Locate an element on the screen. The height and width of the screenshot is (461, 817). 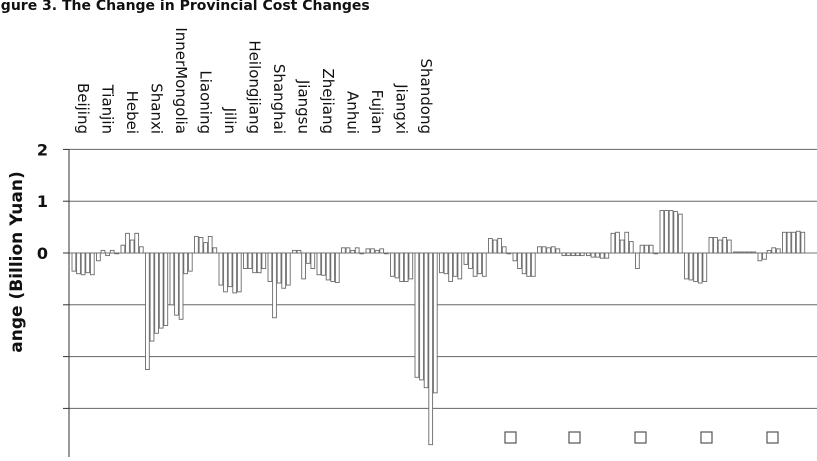
category-label: Jilin is located at coordinates (230, 120).